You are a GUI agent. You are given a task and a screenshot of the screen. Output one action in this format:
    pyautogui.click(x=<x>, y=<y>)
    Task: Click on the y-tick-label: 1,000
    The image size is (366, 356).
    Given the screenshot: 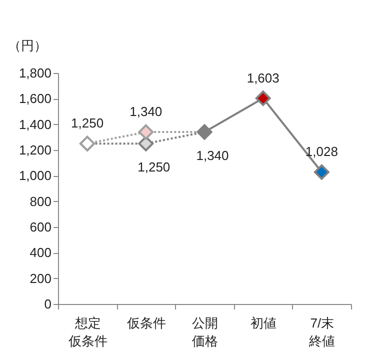 What is the action you would take?
    pyautogui.click(x=35, y=176)
    